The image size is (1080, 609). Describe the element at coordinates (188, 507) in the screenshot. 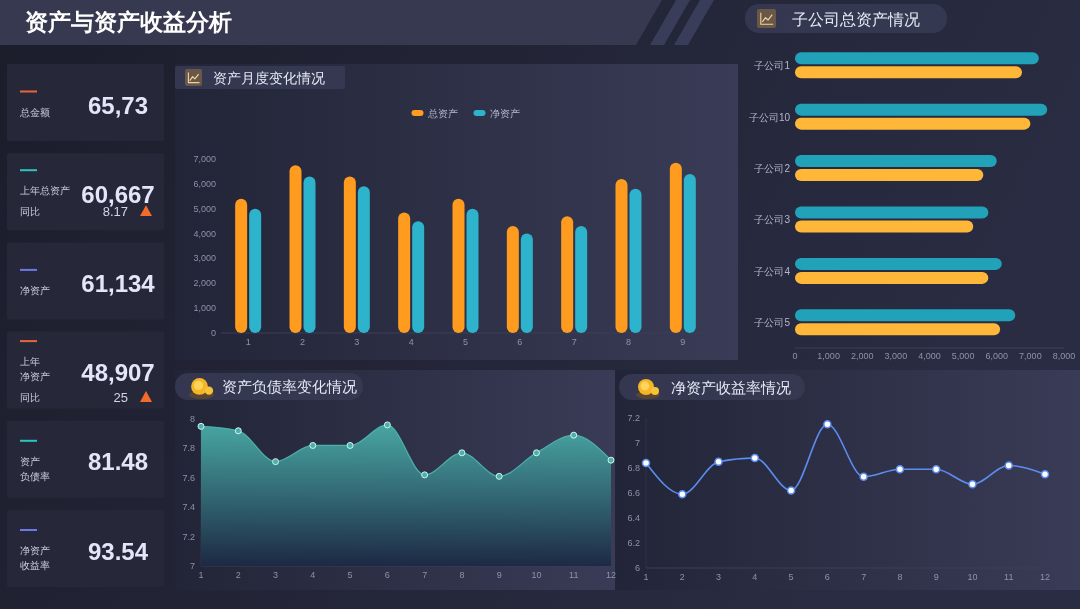

I see `y-tick-label: 7.4` at that location.